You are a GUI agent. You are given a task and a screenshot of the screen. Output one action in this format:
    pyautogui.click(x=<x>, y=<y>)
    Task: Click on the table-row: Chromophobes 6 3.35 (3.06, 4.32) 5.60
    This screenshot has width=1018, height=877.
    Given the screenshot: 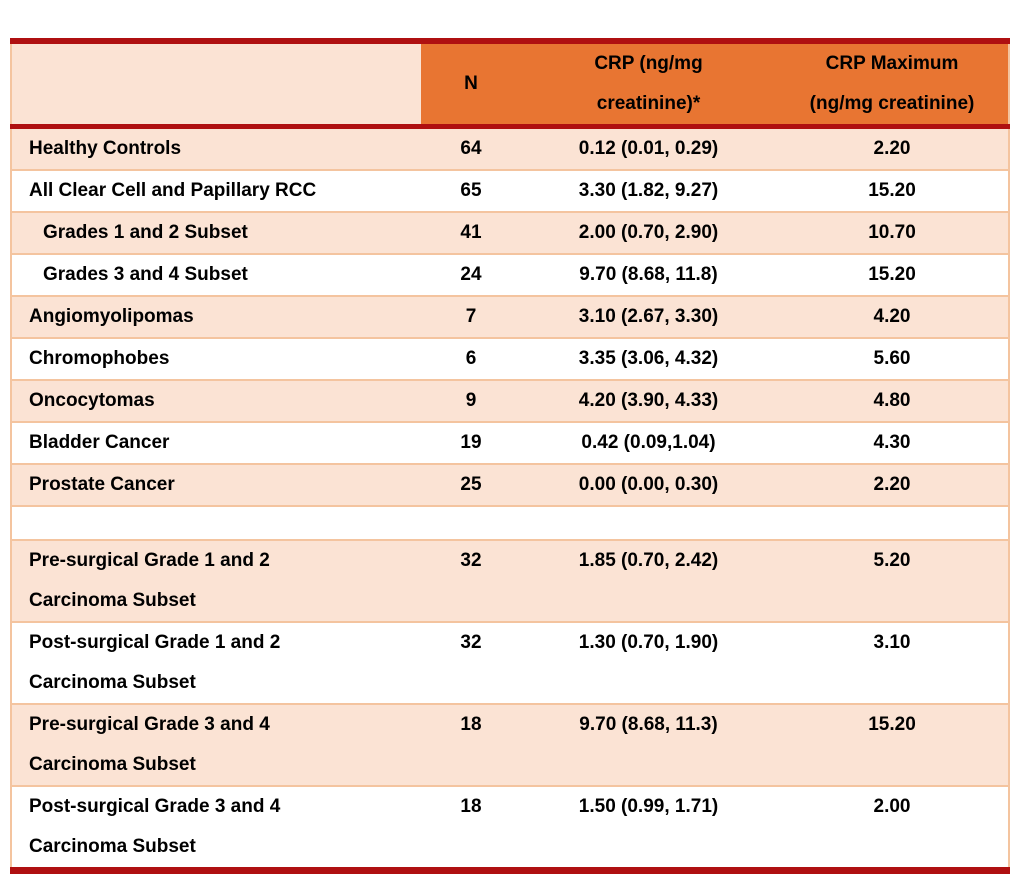 What is the action you would take?
    pyautogui.click(x=510, y=359)
    